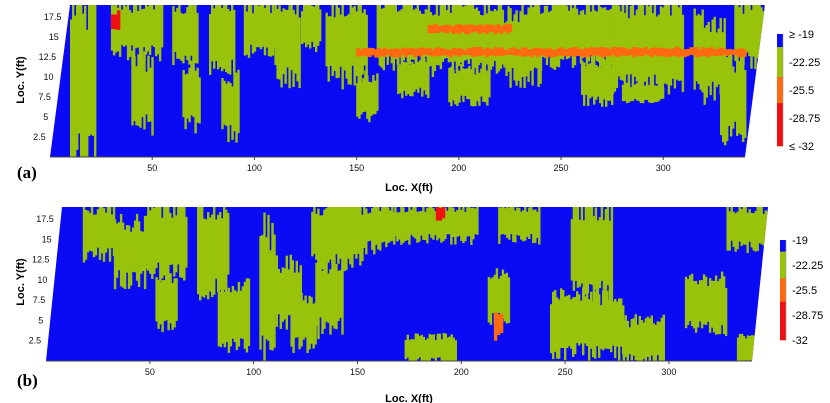  I want to click on y-axis-label-a: Loc. Y(ft), so click(21, 80).